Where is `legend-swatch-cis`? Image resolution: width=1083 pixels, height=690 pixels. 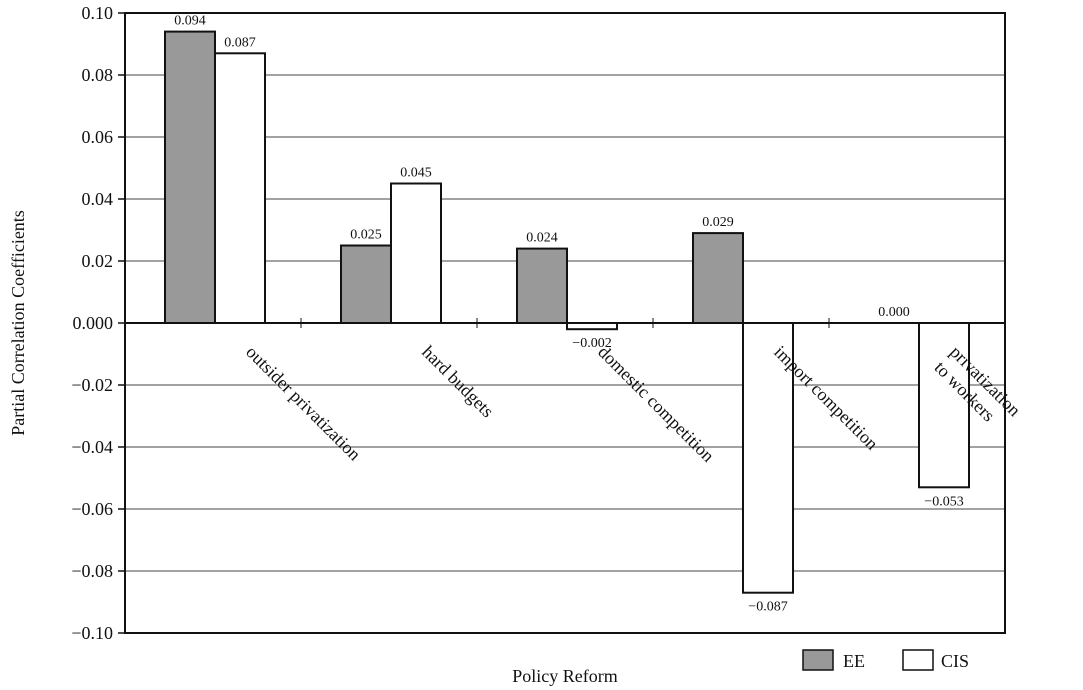 legend-swatch-cis is located at coordinates (918, 660).